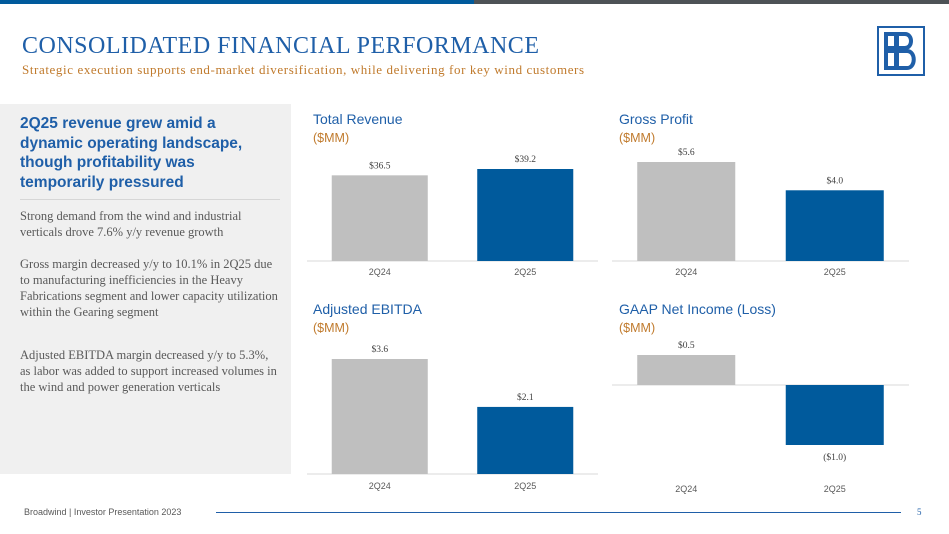  What do you see at coordinates (281, 46) in the screenshot?
I see `page-title: CONSOLIDATED FINANCIAL PERFORMANCE` at bounding box center [281, 46].